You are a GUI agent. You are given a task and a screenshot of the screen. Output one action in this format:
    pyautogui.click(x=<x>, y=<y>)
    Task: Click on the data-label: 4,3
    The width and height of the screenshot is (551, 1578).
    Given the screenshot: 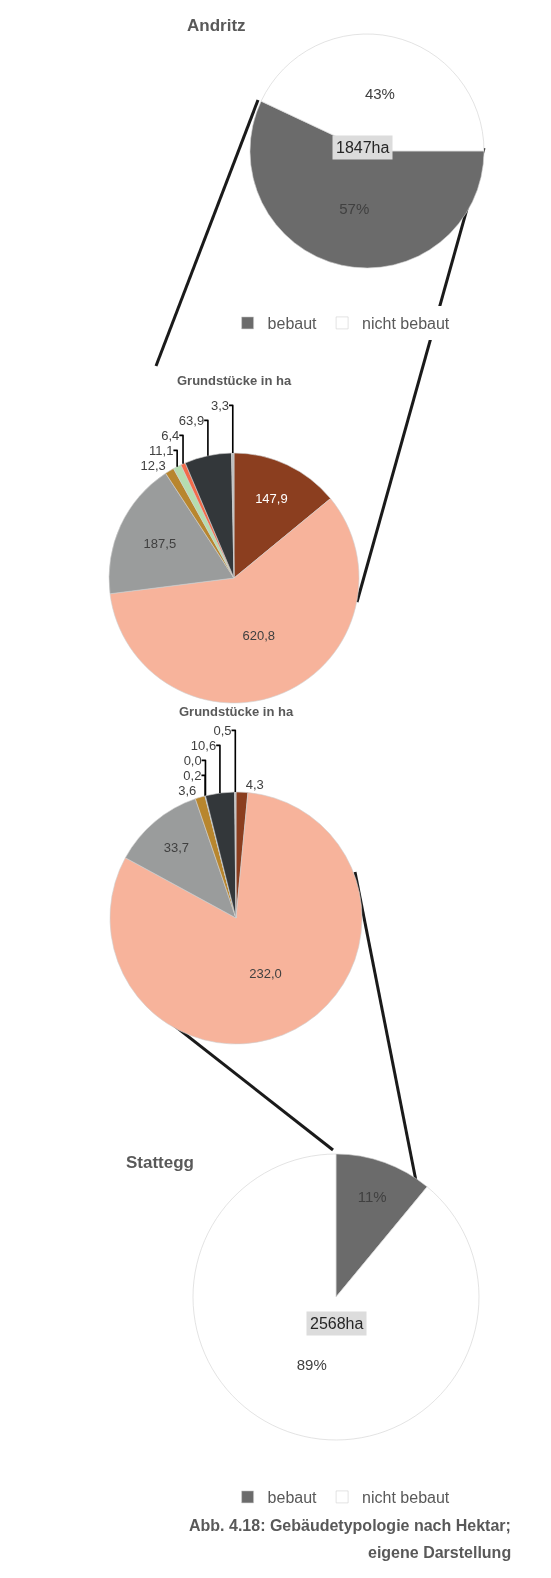 What is the action you would take?
    pyautogui.click(x=254, y=785)
    